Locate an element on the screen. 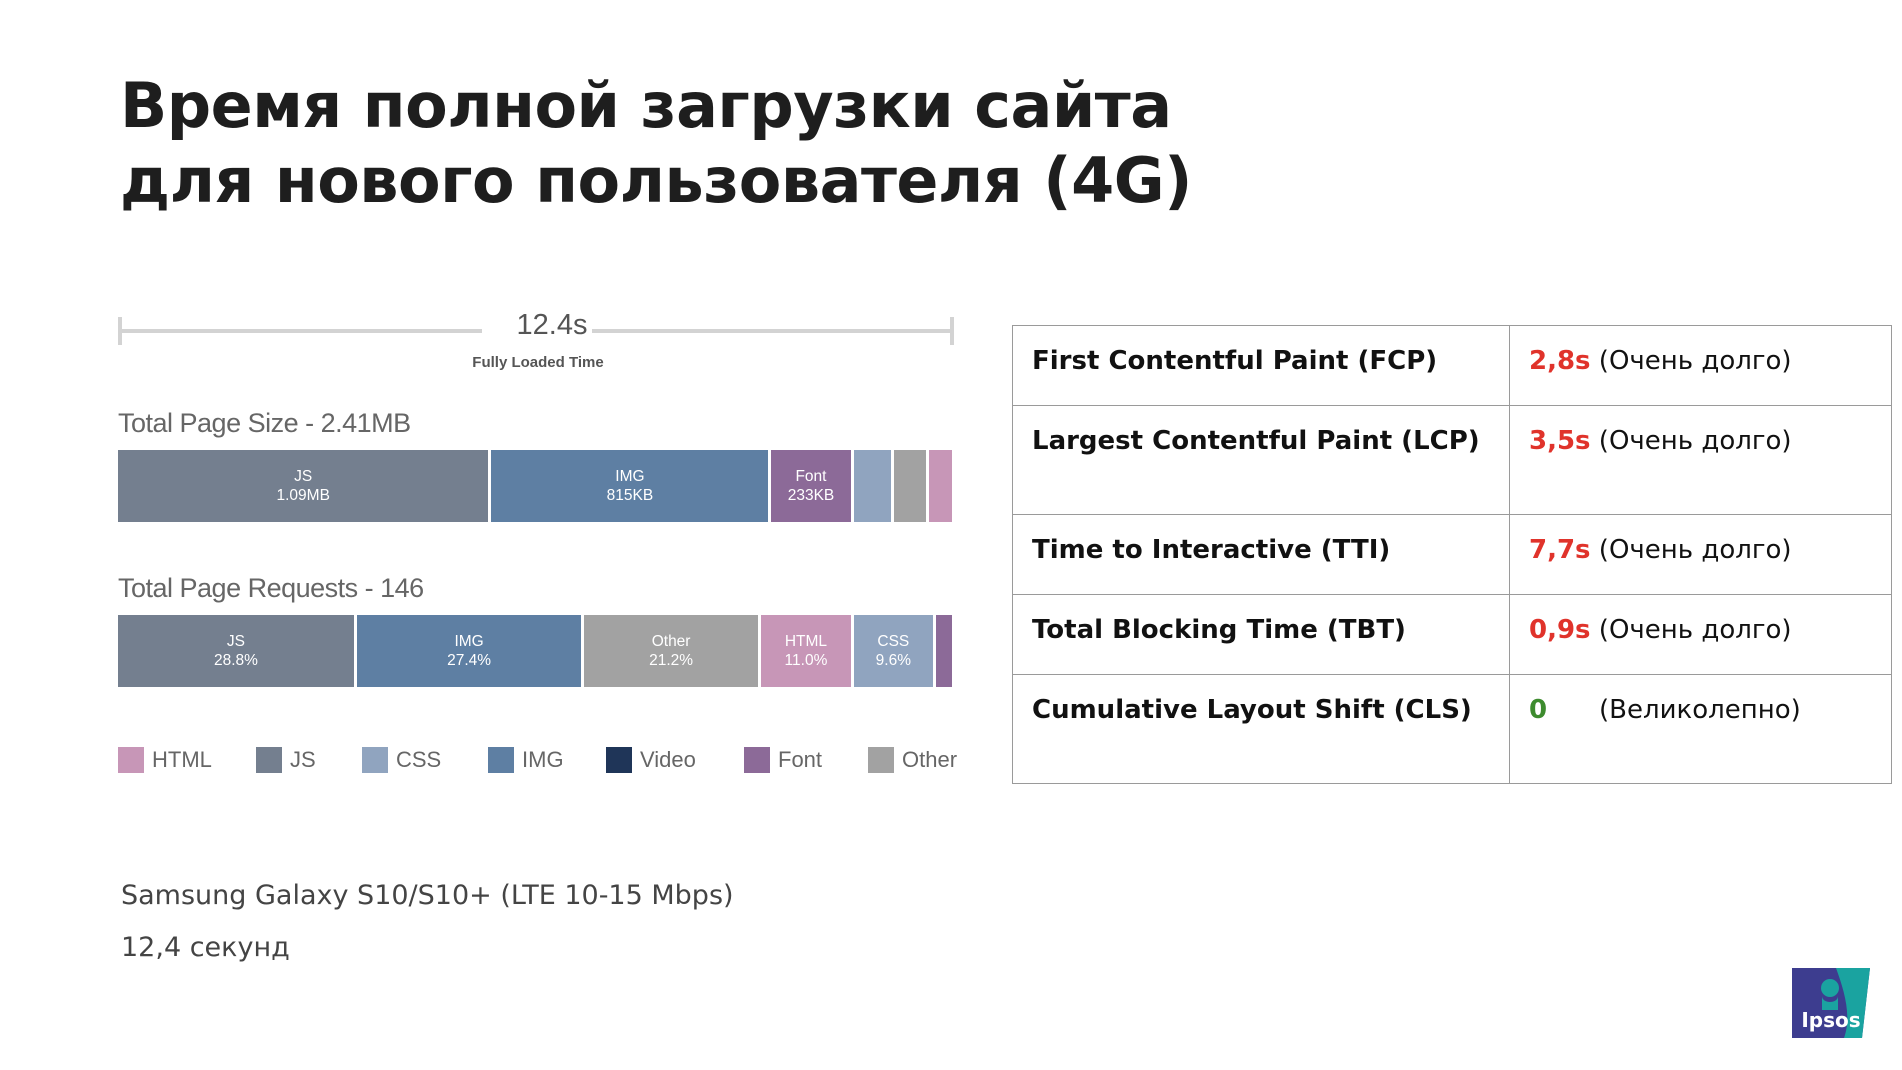 This screenshot has width=1902, height=1070. page-title-line-2: для нового пользователя (4G) is located at coordinates (656, 180).